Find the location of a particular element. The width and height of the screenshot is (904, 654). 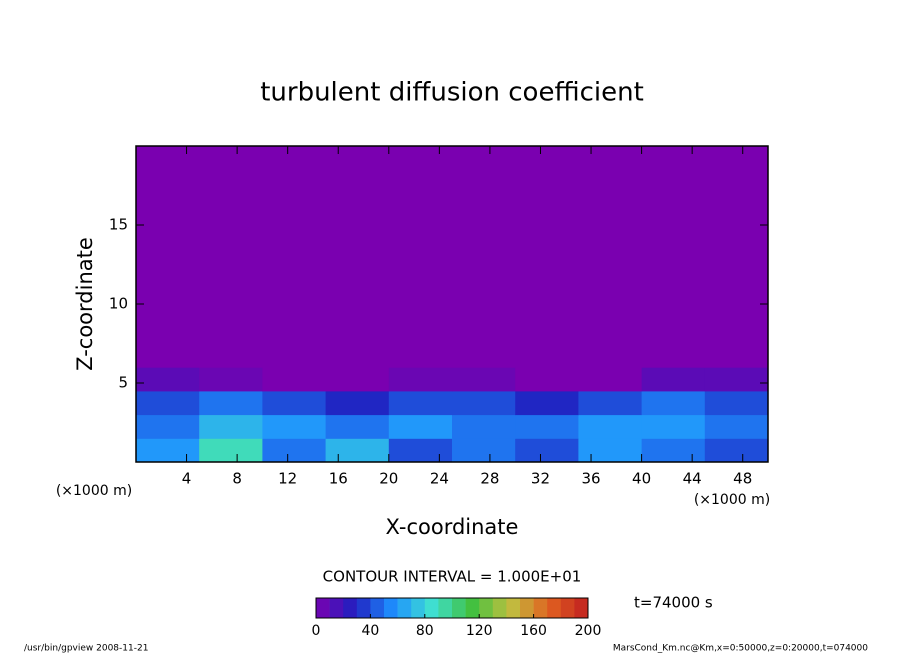

chart-title: turbulent diffusion coefficient is located at coordinates (452, 93).